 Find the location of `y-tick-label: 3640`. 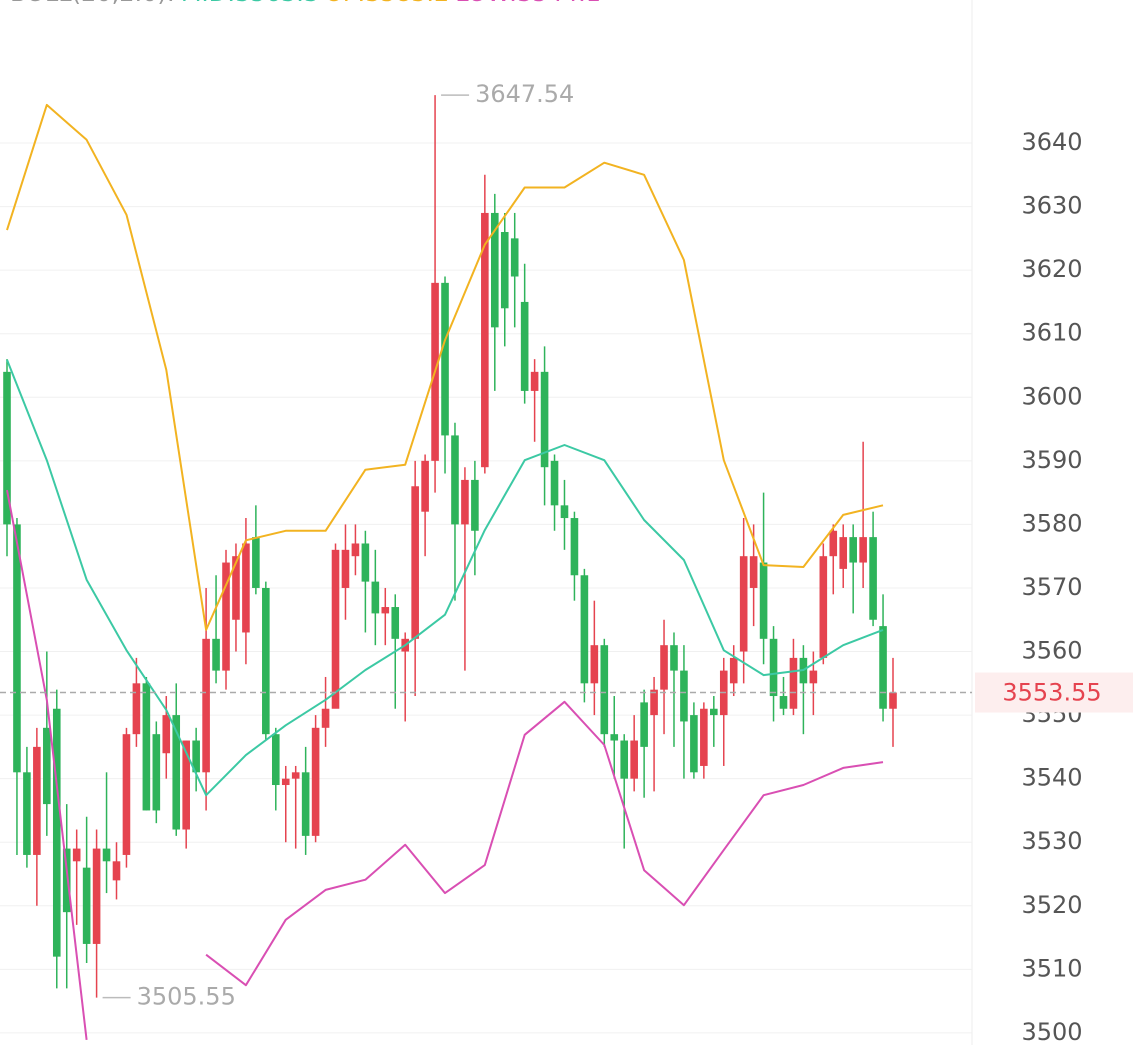

y-tick-label: 3640 is located at coordinates (1051, 142).